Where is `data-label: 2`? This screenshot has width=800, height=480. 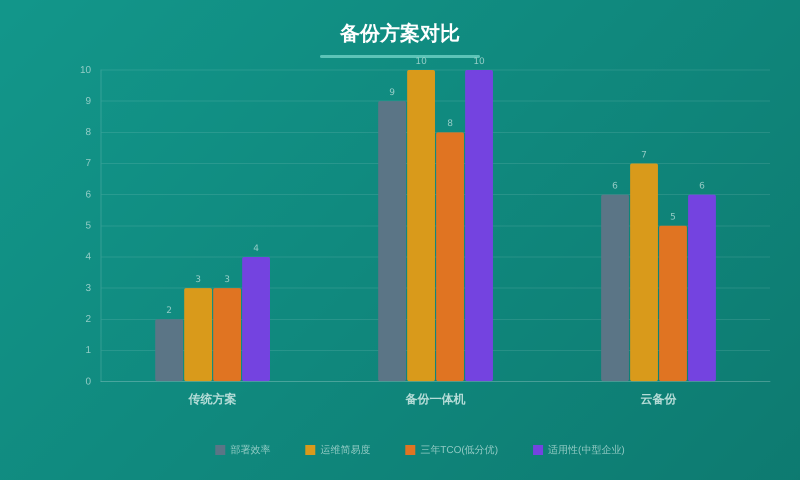 data-label: 2 is located at coordinates (169, 311).